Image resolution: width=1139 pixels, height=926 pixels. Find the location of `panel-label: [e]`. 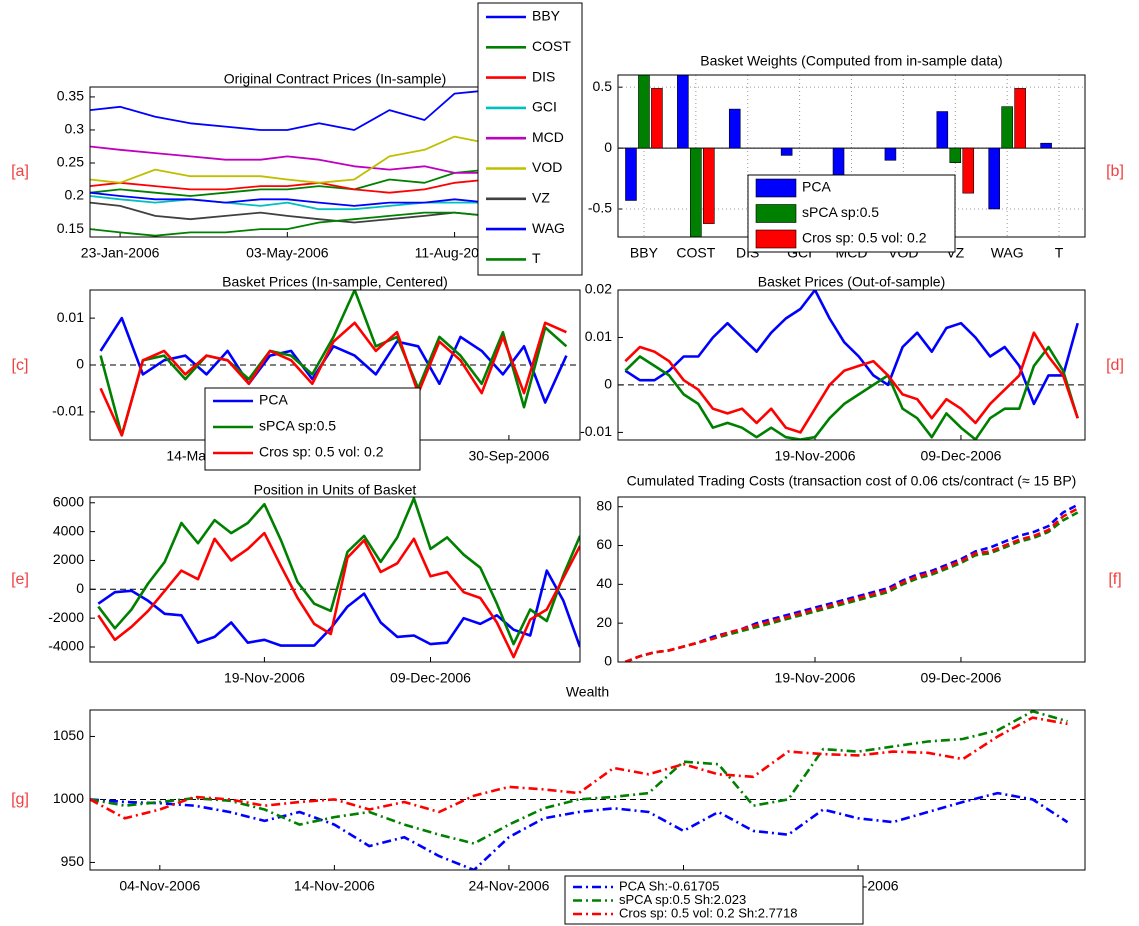

panel-label: [e] is located at coordinates (20, 579).